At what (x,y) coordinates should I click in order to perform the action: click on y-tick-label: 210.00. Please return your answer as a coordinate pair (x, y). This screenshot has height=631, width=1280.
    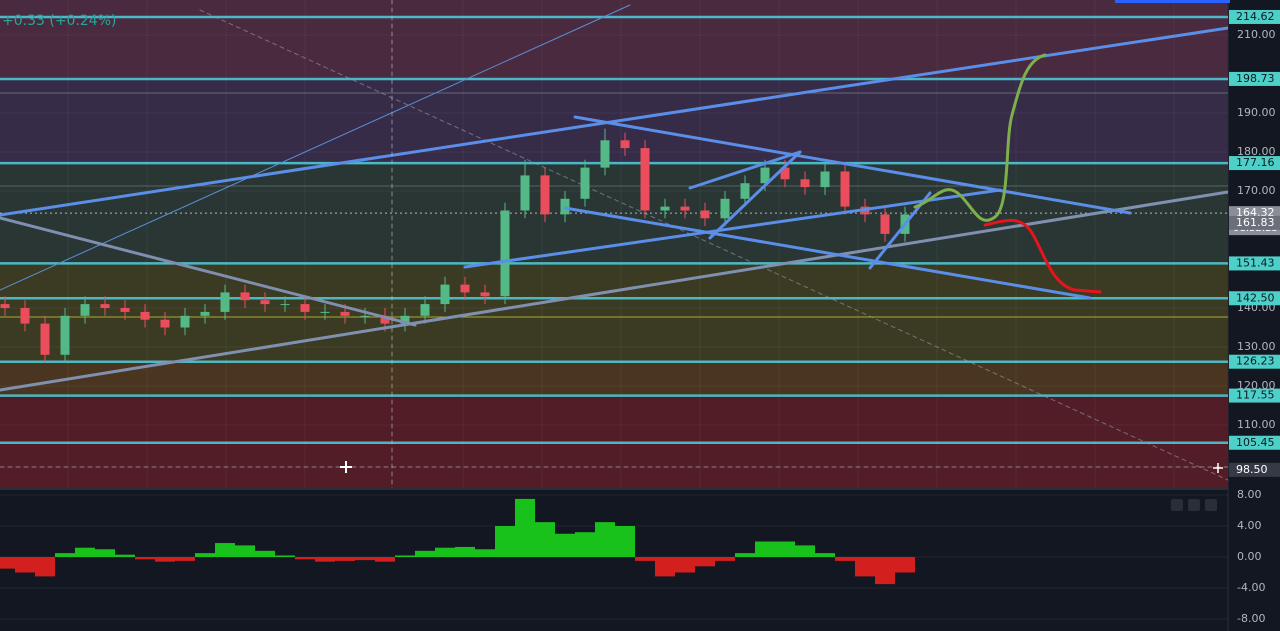
    Looking at the image, I should click on (1256, 34).